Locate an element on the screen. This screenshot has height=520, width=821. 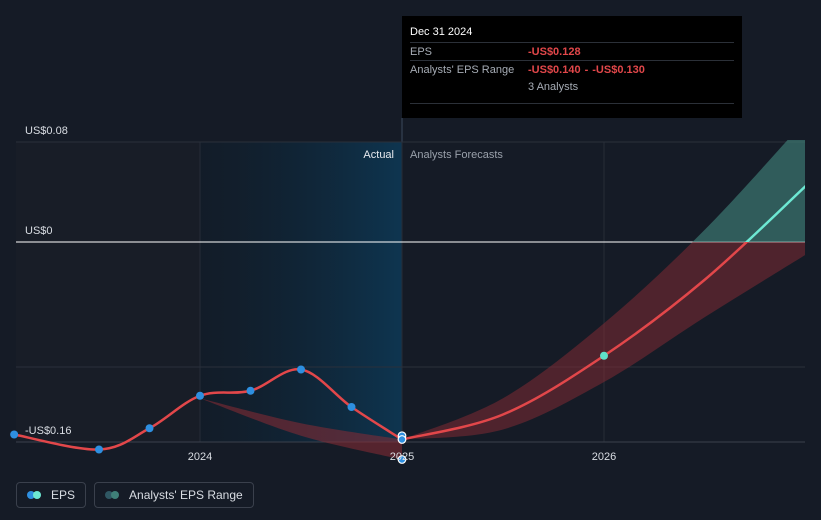
x-tick-label: 2025 is located at coordinates (402, 457).